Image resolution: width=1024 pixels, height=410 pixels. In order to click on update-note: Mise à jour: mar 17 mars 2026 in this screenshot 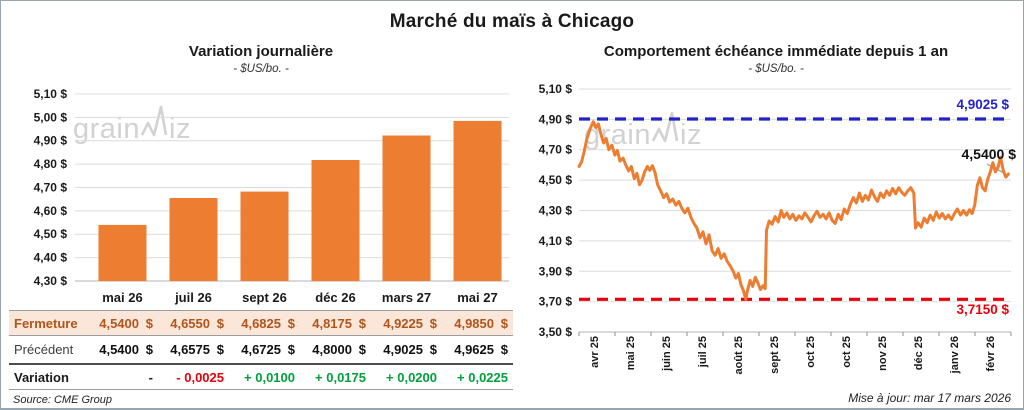, I will do `click(929, 398)`.